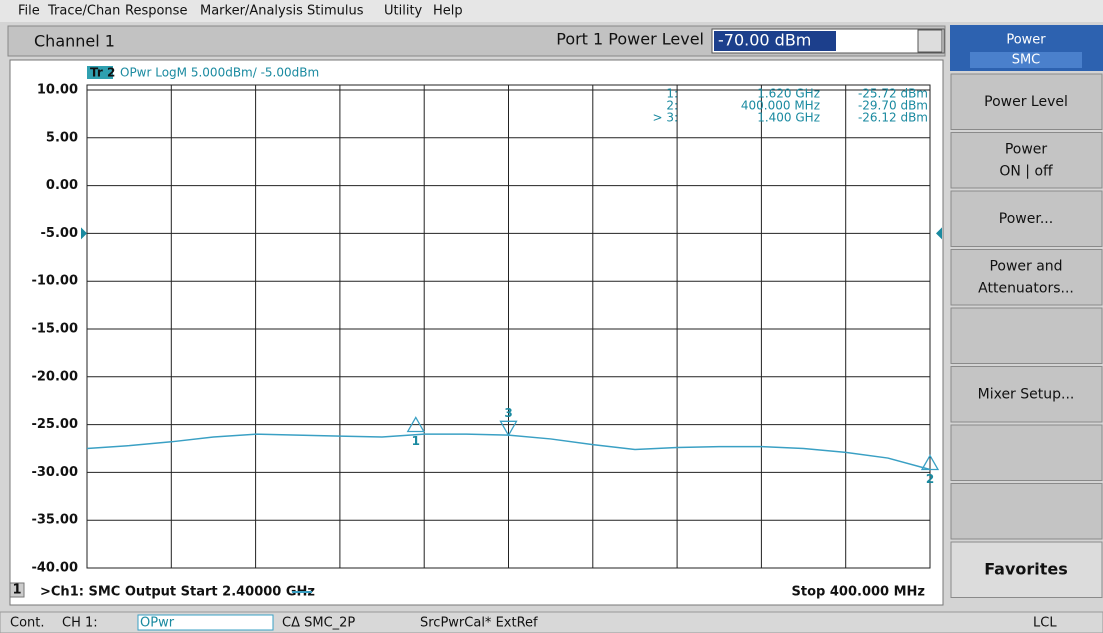 This screenshot has width=1103, height=633. What do you see at coordinates (416, 441) in the screenshot?
I see `marker-id: 1` at bounding box center [416, 441].